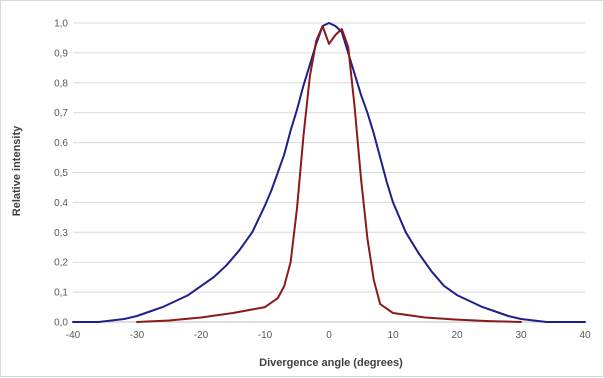  What do you see at coordinates (61, 53) in the screenshot?
I see `y-tick-label: 0,9` at bounding box center [61, 53].